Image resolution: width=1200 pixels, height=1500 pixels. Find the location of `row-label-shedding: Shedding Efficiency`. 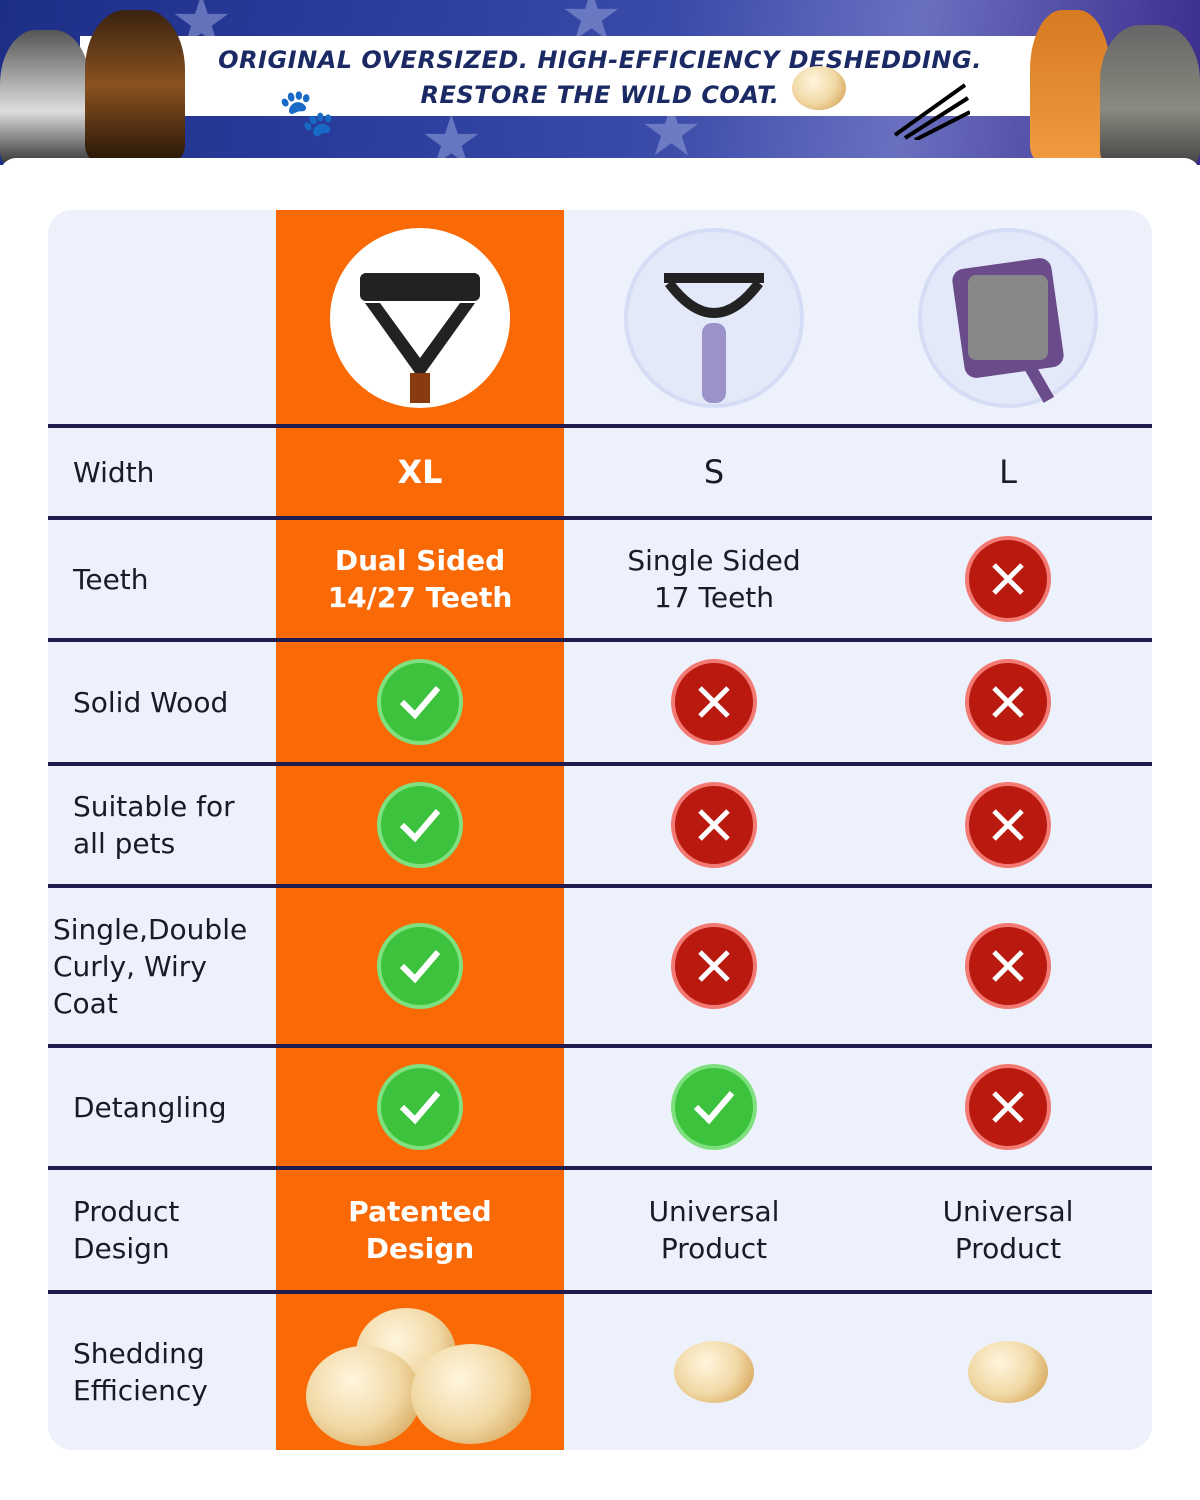

row-label-shedding: Shedding Efficiency is located at coordinates (140, 1372).